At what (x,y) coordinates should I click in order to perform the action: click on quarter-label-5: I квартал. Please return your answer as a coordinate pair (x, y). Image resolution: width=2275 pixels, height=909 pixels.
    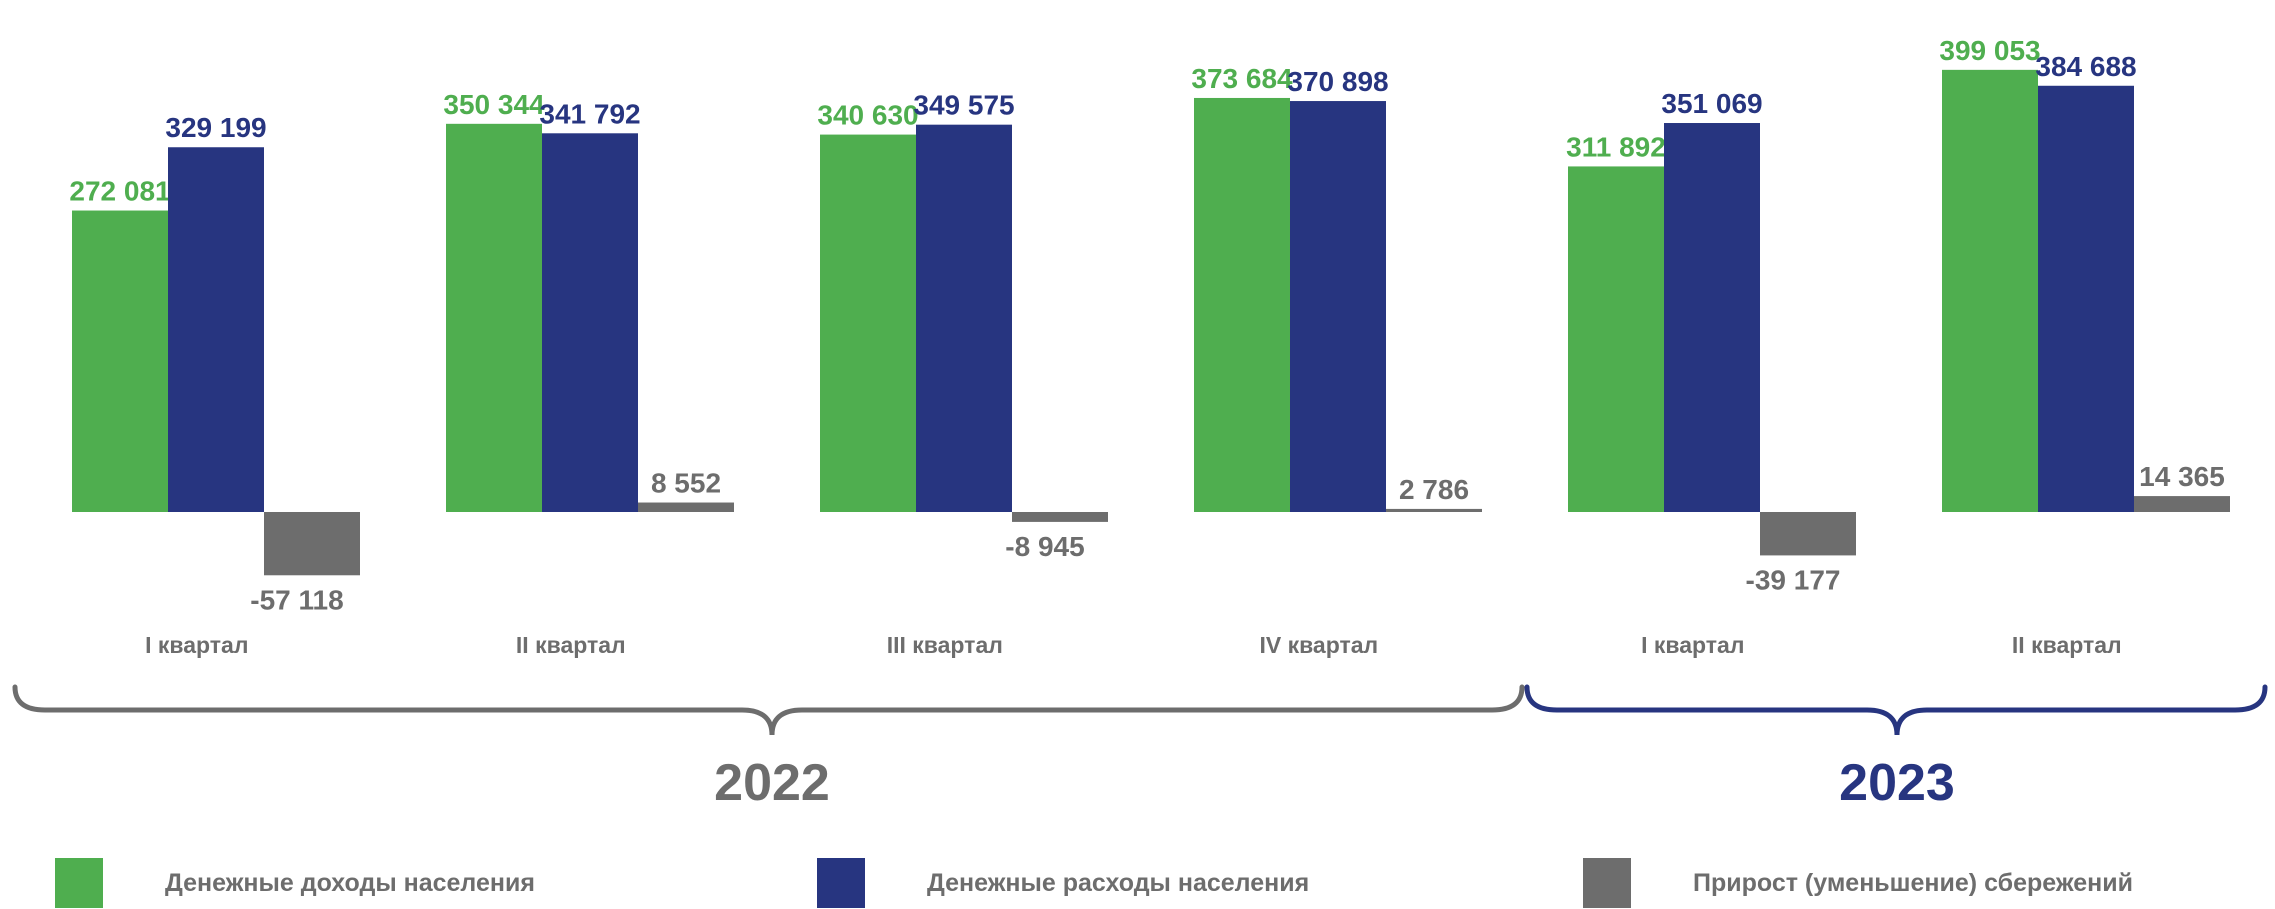
    Looking at the image, I should click on (1692, 645).